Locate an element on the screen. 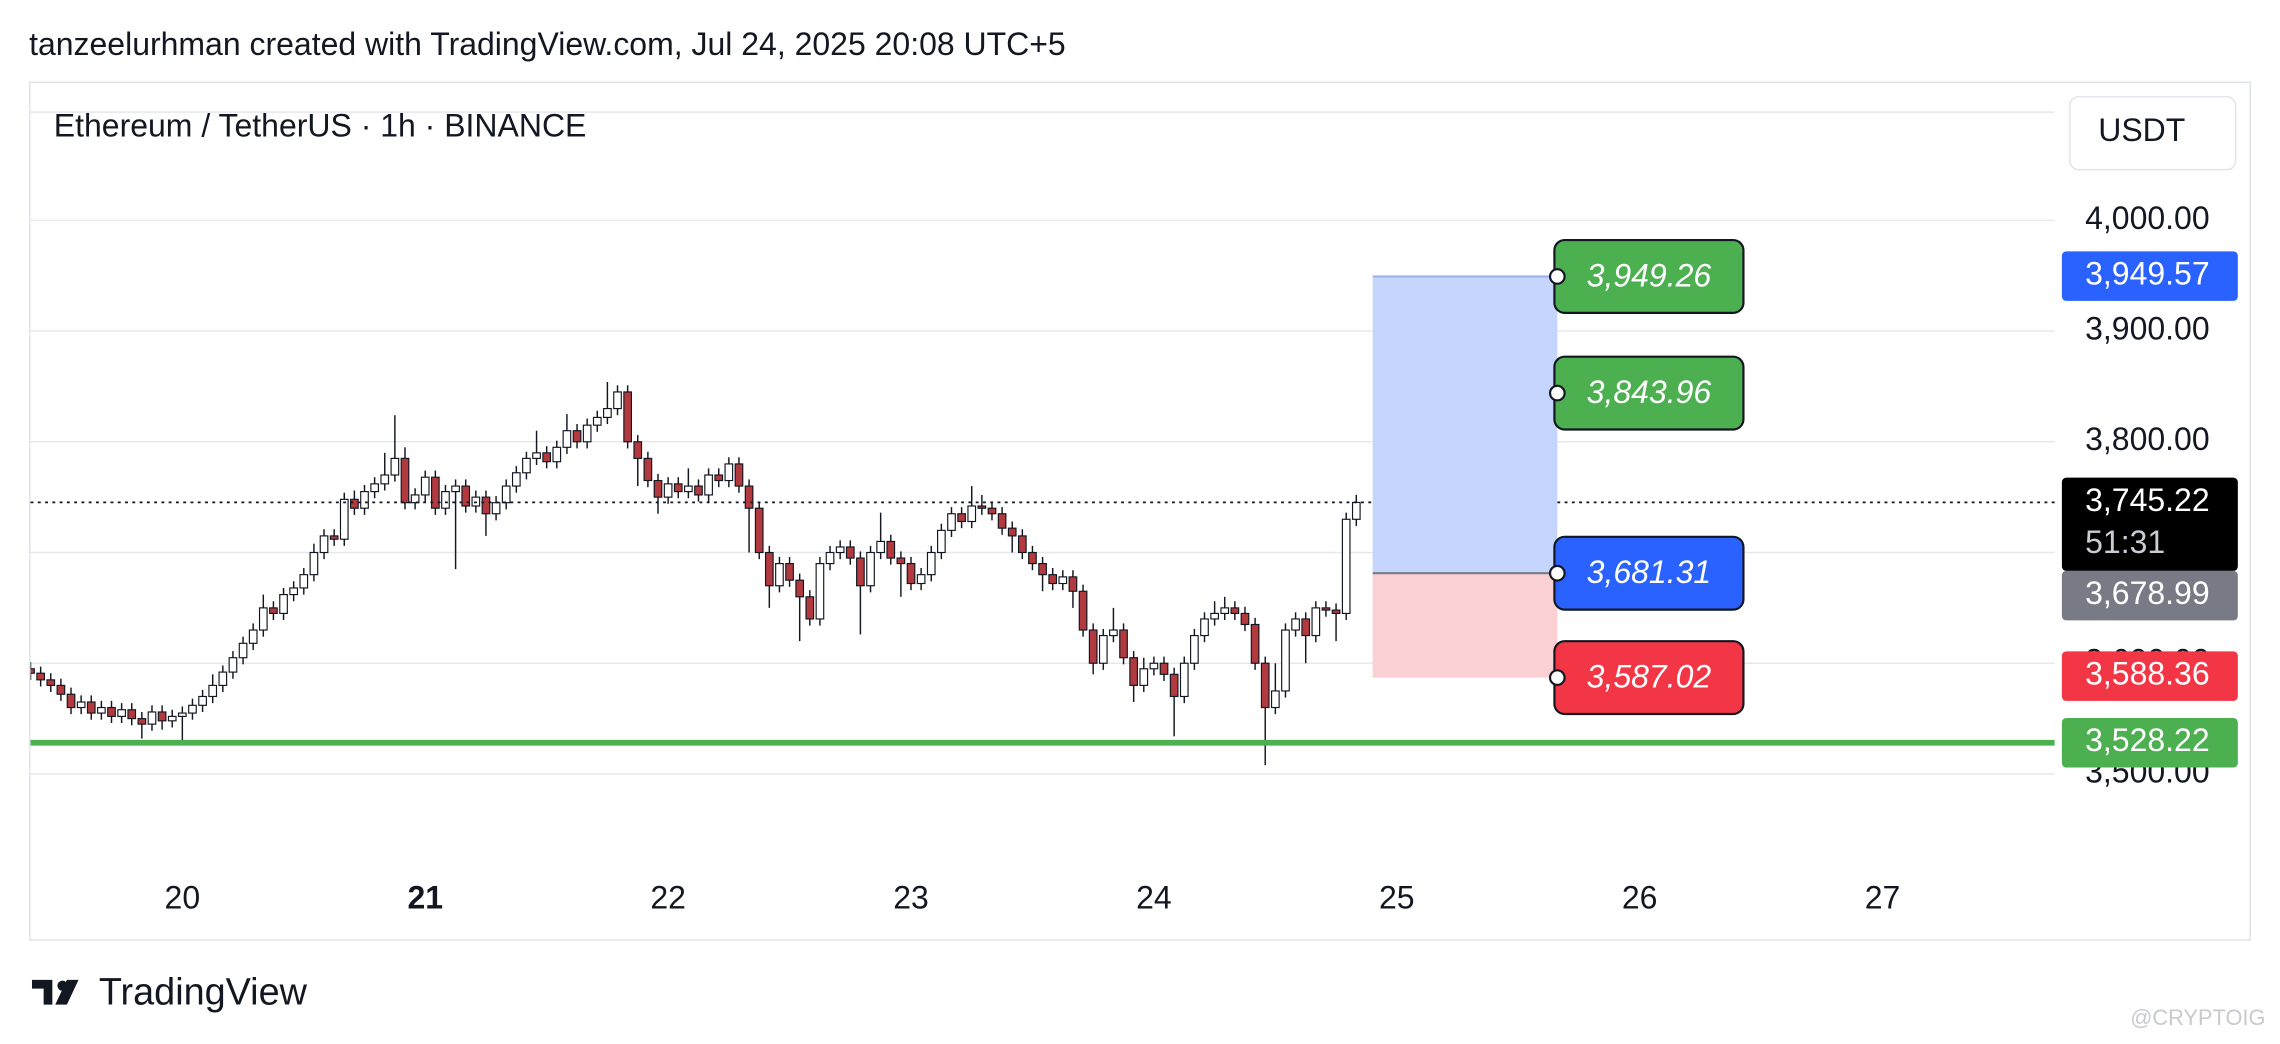 The width and height of the screenshot is (2280, 1044). position-label: 3,949.26 is located at coordinates (1649, 275).